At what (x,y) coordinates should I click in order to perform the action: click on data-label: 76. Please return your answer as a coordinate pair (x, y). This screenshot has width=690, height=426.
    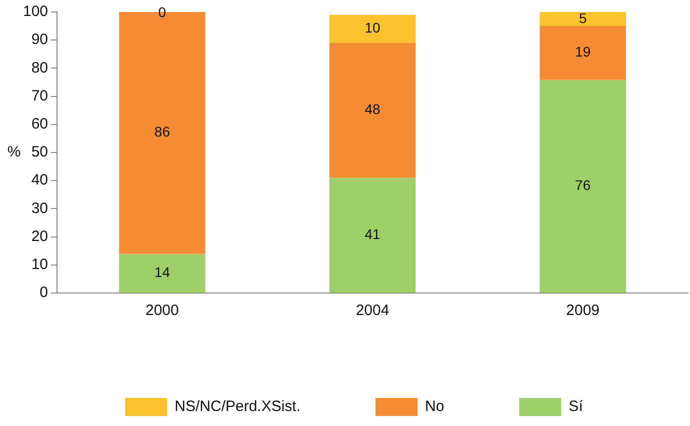
    Looking at the image, I should click on (583, 184).